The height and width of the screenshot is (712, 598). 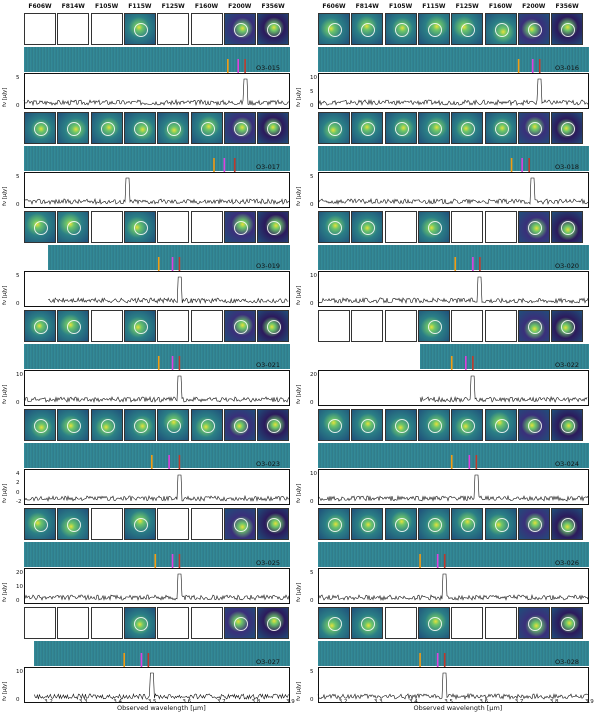 What do you see at coordinates (19, 502) in the screenshot?
I see `y-tick-label: -2` at bounding box center [19, 502].